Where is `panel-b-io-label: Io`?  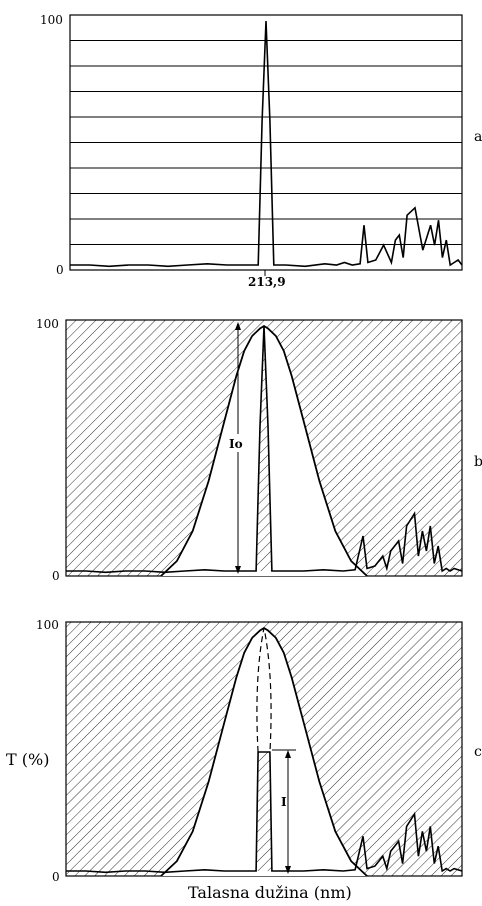
panel-b-io-label: Io is located at coordinates (236, 444).